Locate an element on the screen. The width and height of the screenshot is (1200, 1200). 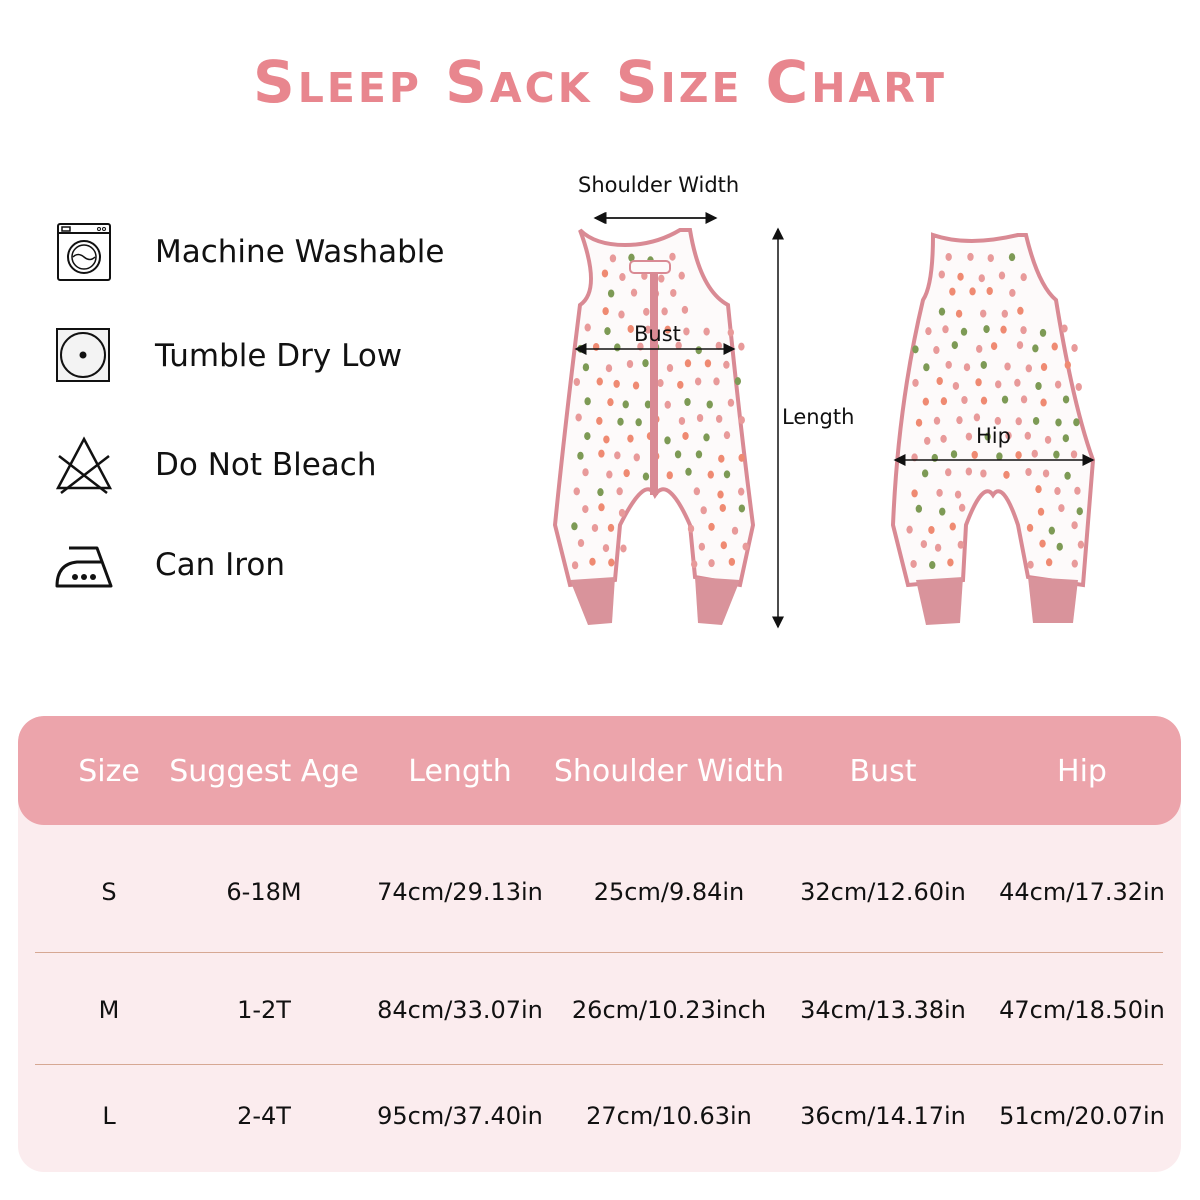
cell-bust: 36cm/14.17in is located at coordinates (883, 1116).